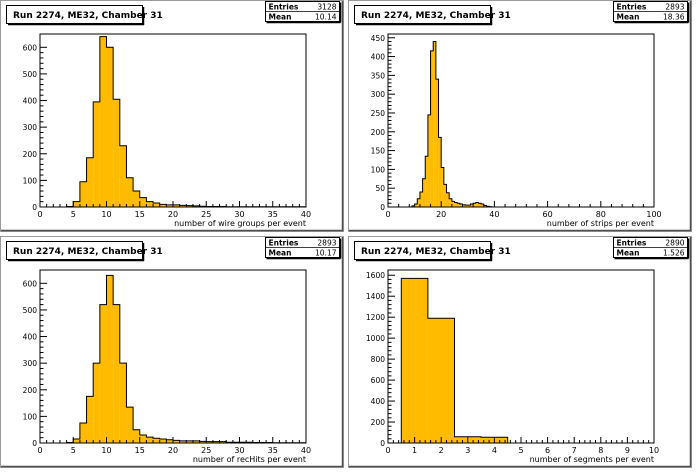 This screenshot has width=696, height=472. Describe the element at coordinates (494, 214) in the screenshot. I see `x-tick-label: 40` at that location.